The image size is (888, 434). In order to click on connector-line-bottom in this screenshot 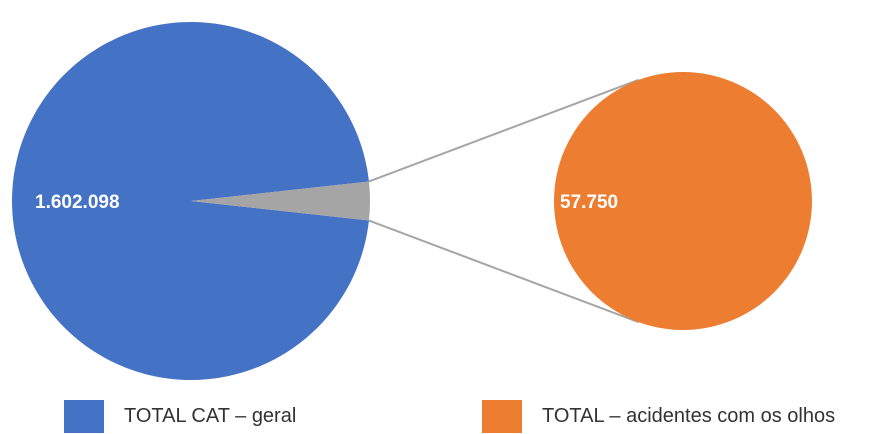, I will do `click(504, 271)`.